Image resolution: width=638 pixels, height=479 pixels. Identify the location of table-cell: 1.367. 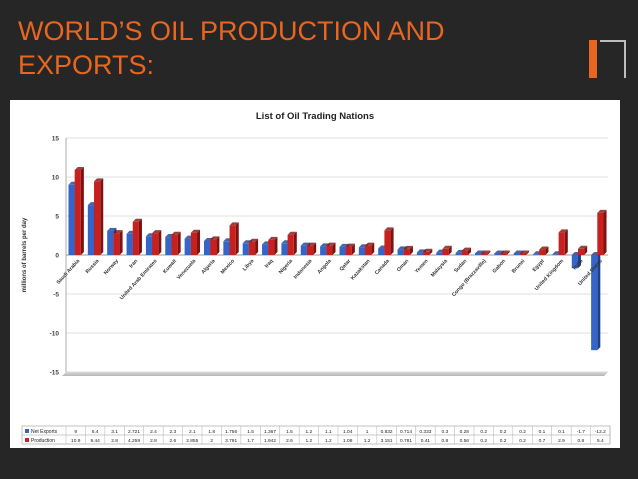
(270, 432).